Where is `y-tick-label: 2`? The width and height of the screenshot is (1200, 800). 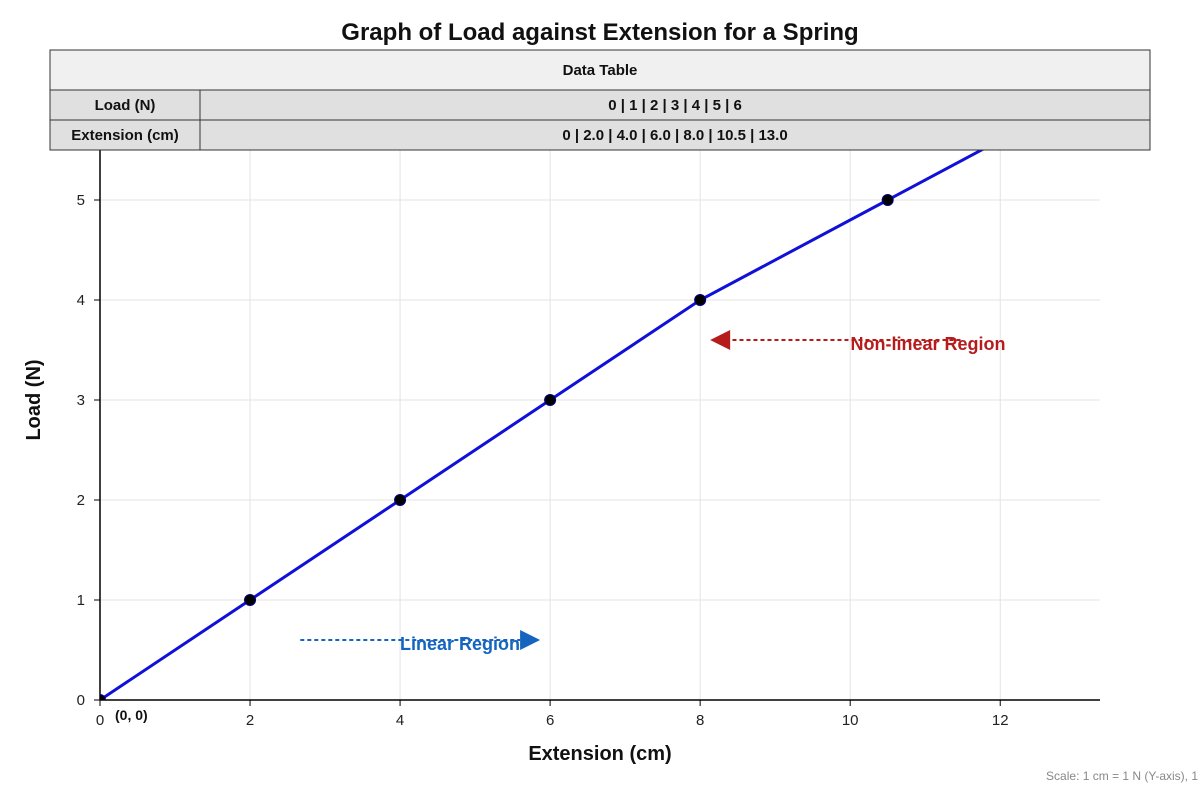
y-tick-label: 2 is located at coordinates (81, 500).